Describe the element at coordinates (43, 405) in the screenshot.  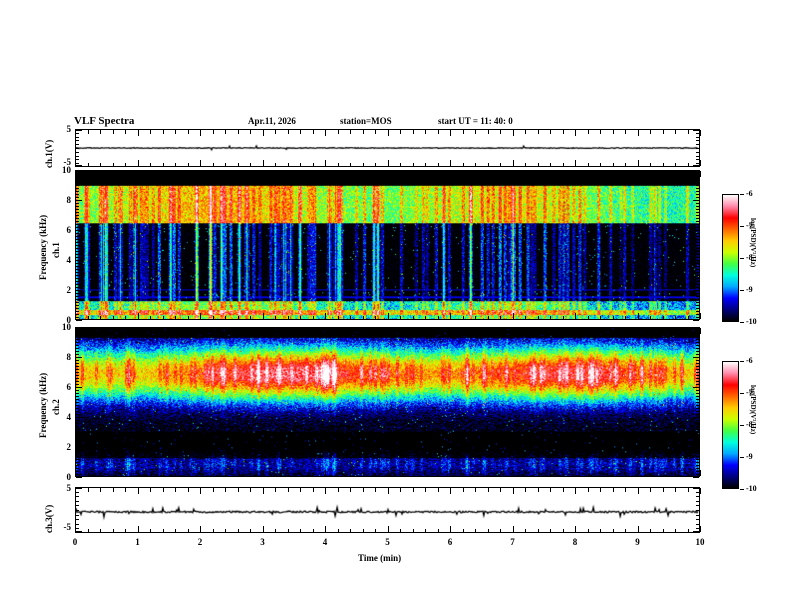
I see `ch2-frequency-axis-label-line2: Frequency (kHz)` at that location.